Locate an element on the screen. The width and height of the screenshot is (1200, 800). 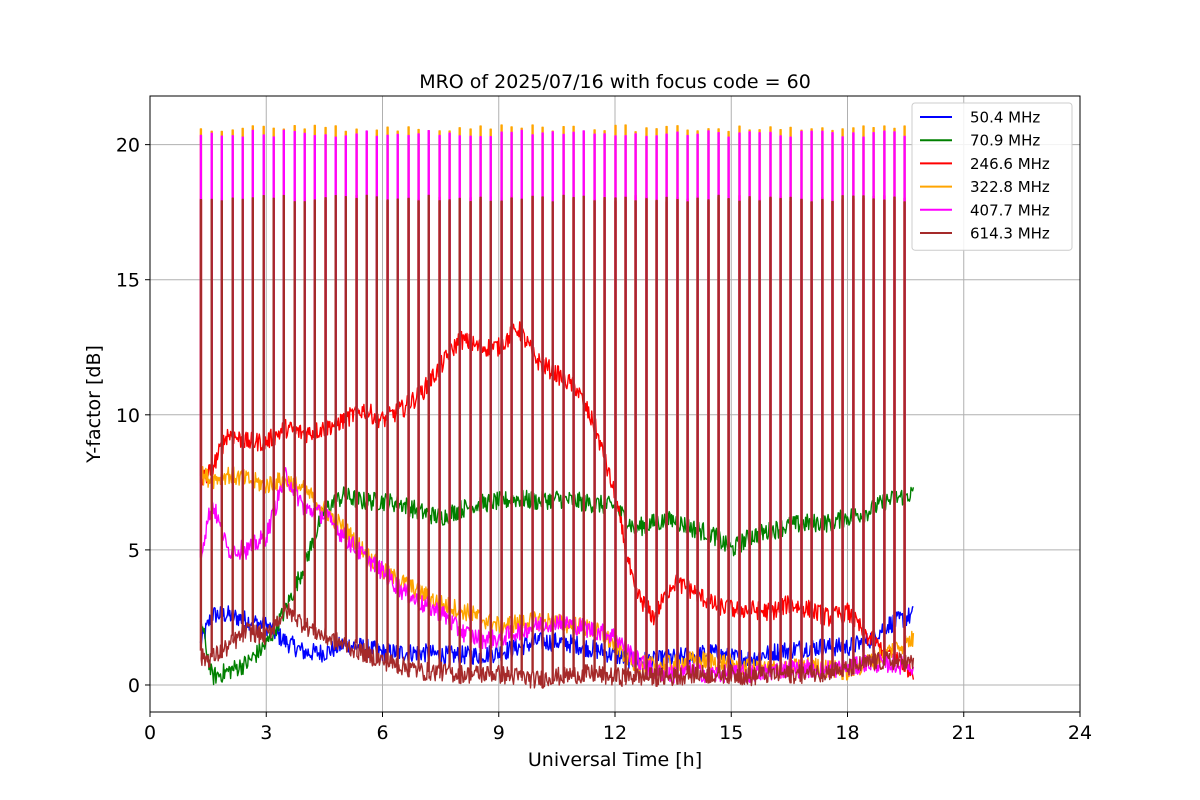
x-tick-label: 12 is located at coordinates (615, 733).